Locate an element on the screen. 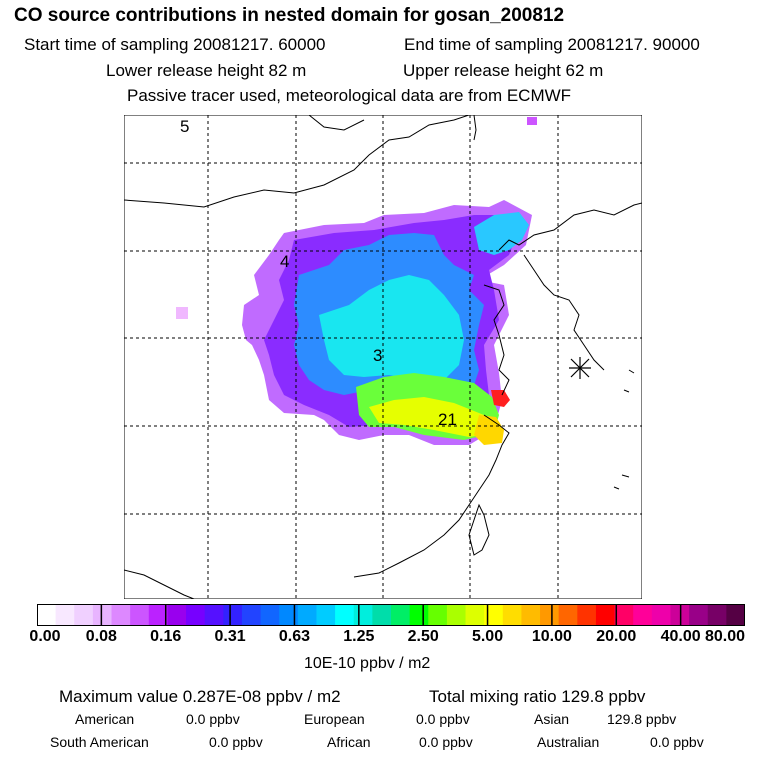 This screenshot has height=768, width=768. color-scale-tick-label: 20.00 is located at coordinates (616, 636).